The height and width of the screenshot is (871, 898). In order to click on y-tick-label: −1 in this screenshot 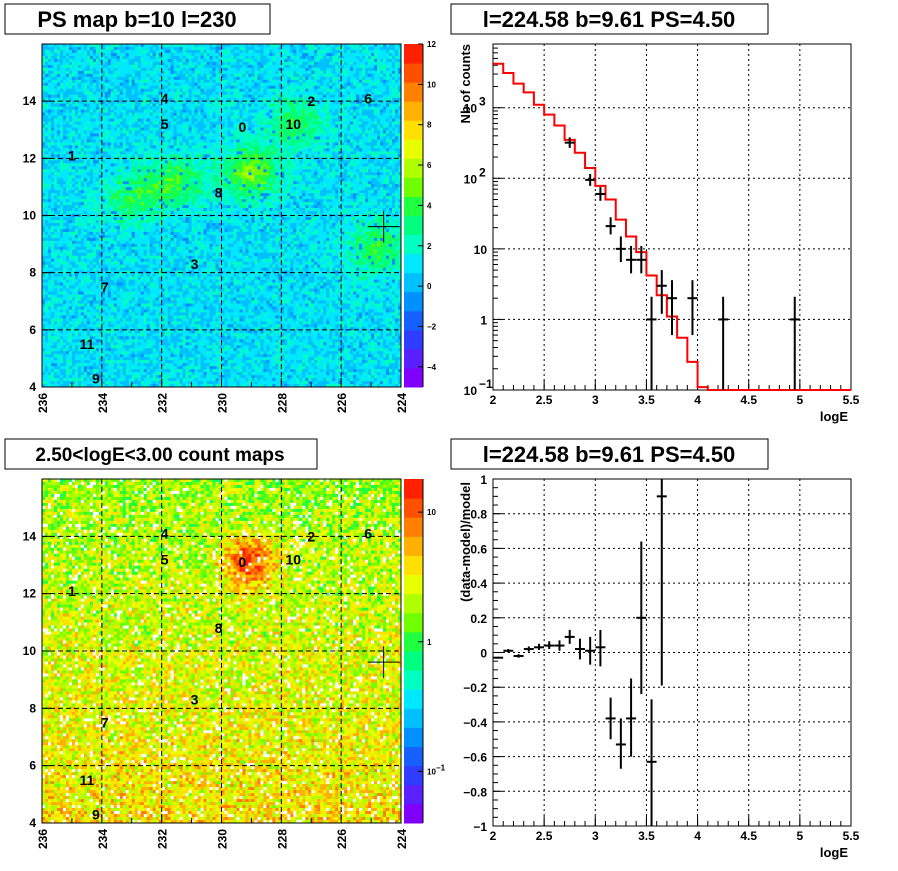, I will do `click(480, 827)`.